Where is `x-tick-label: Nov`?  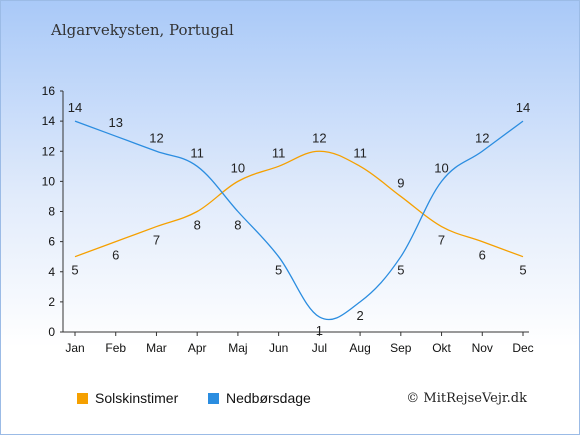 x-tick-label: Nov is located at coordinates (482, 348).